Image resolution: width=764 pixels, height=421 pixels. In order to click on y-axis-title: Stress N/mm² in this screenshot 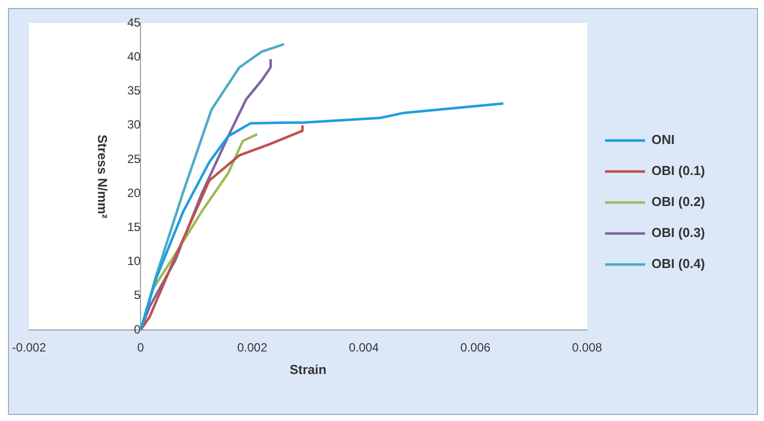, I will do `click(102, 177)`.